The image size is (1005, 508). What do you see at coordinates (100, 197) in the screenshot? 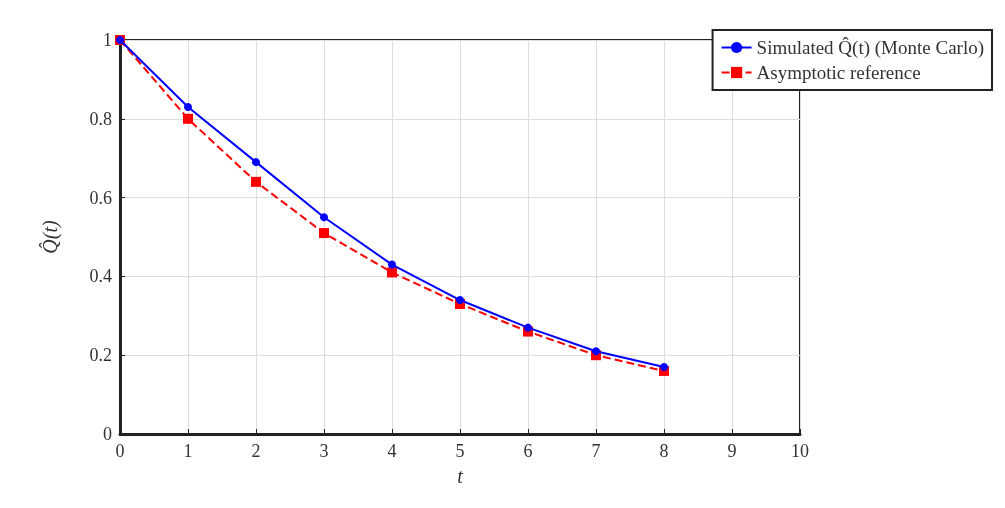
I see `y-tick-label: 0.6` at bounding box center [100, 197].